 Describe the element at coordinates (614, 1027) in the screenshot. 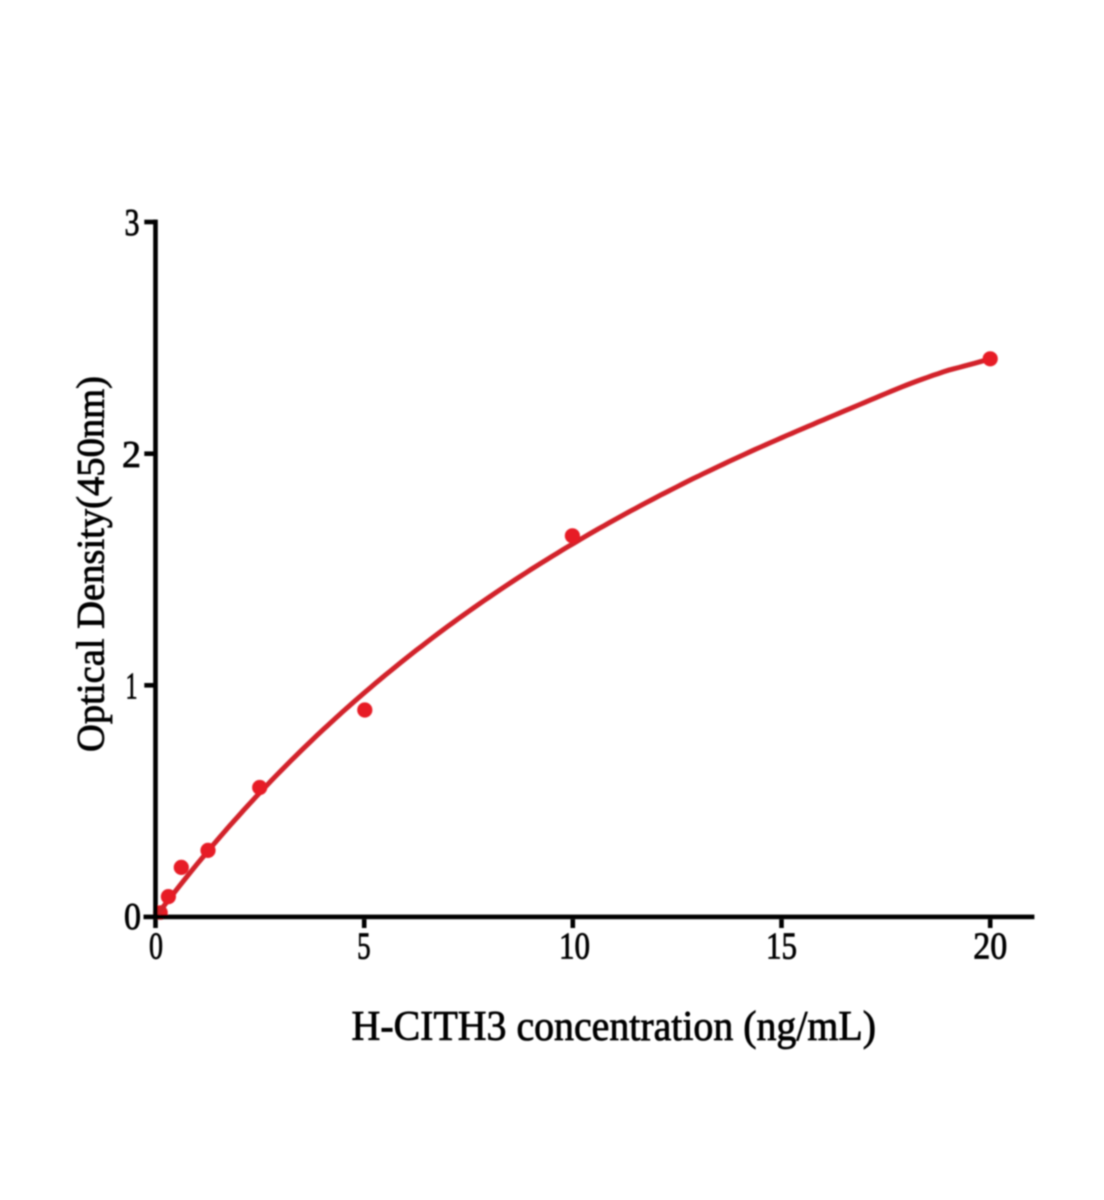

I see `svg-text: H-CITH3 concentration (ng/mL)` at that location.